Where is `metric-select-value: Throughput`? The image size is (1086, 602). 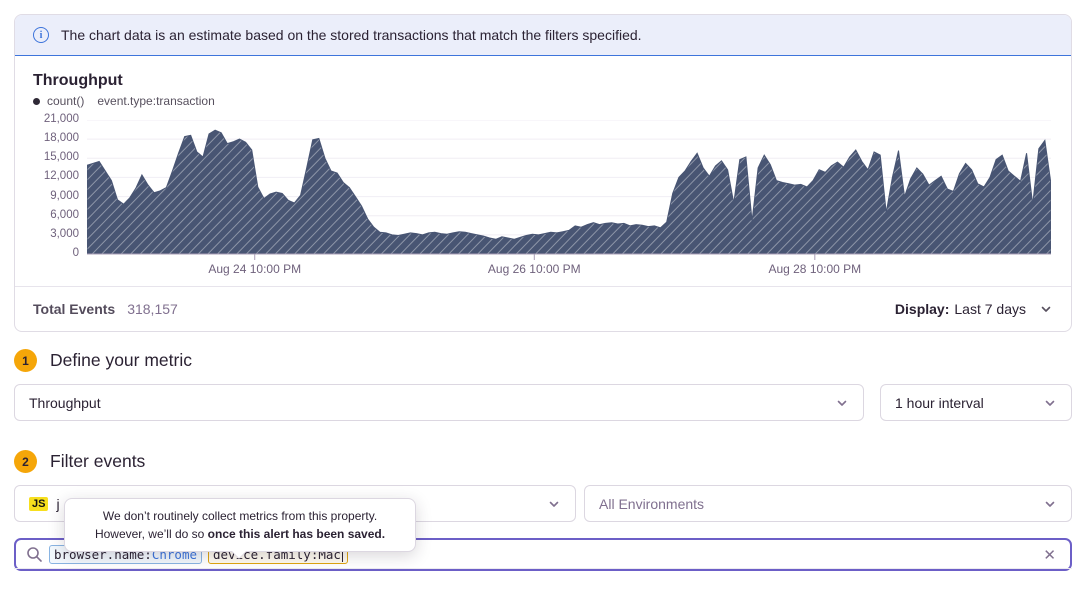 metric-select-value: Throughput is located at coordinates (65, 402).